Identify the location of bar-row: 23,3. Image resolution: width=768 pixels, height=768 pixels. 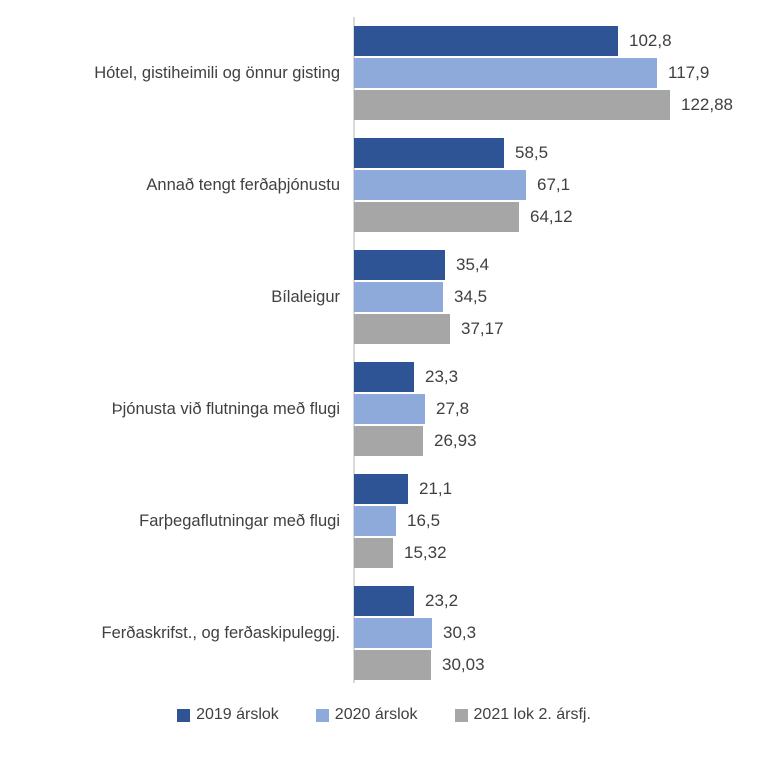
(561, 377).